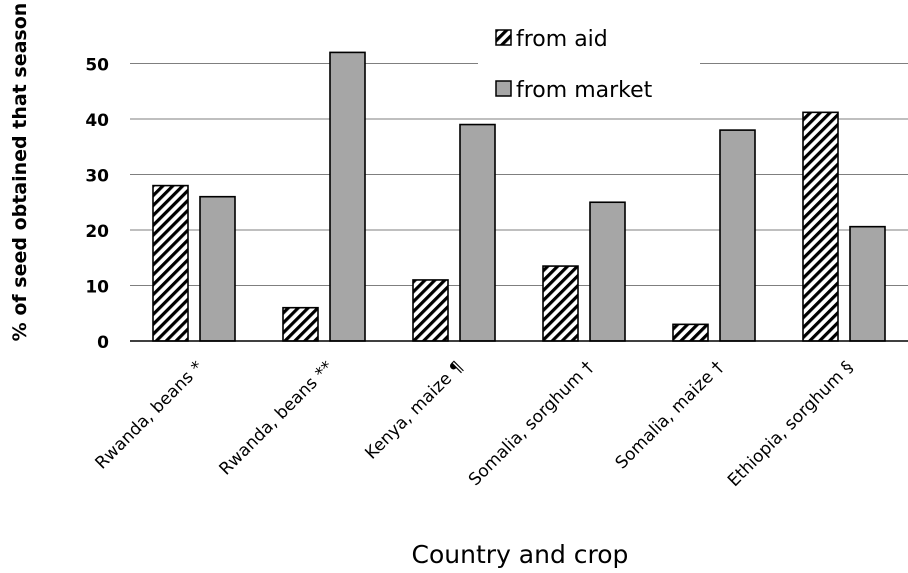  Describe the element at coordinates (97, 121) in the screenshot. I see `y-tick-label: 40` at that location.